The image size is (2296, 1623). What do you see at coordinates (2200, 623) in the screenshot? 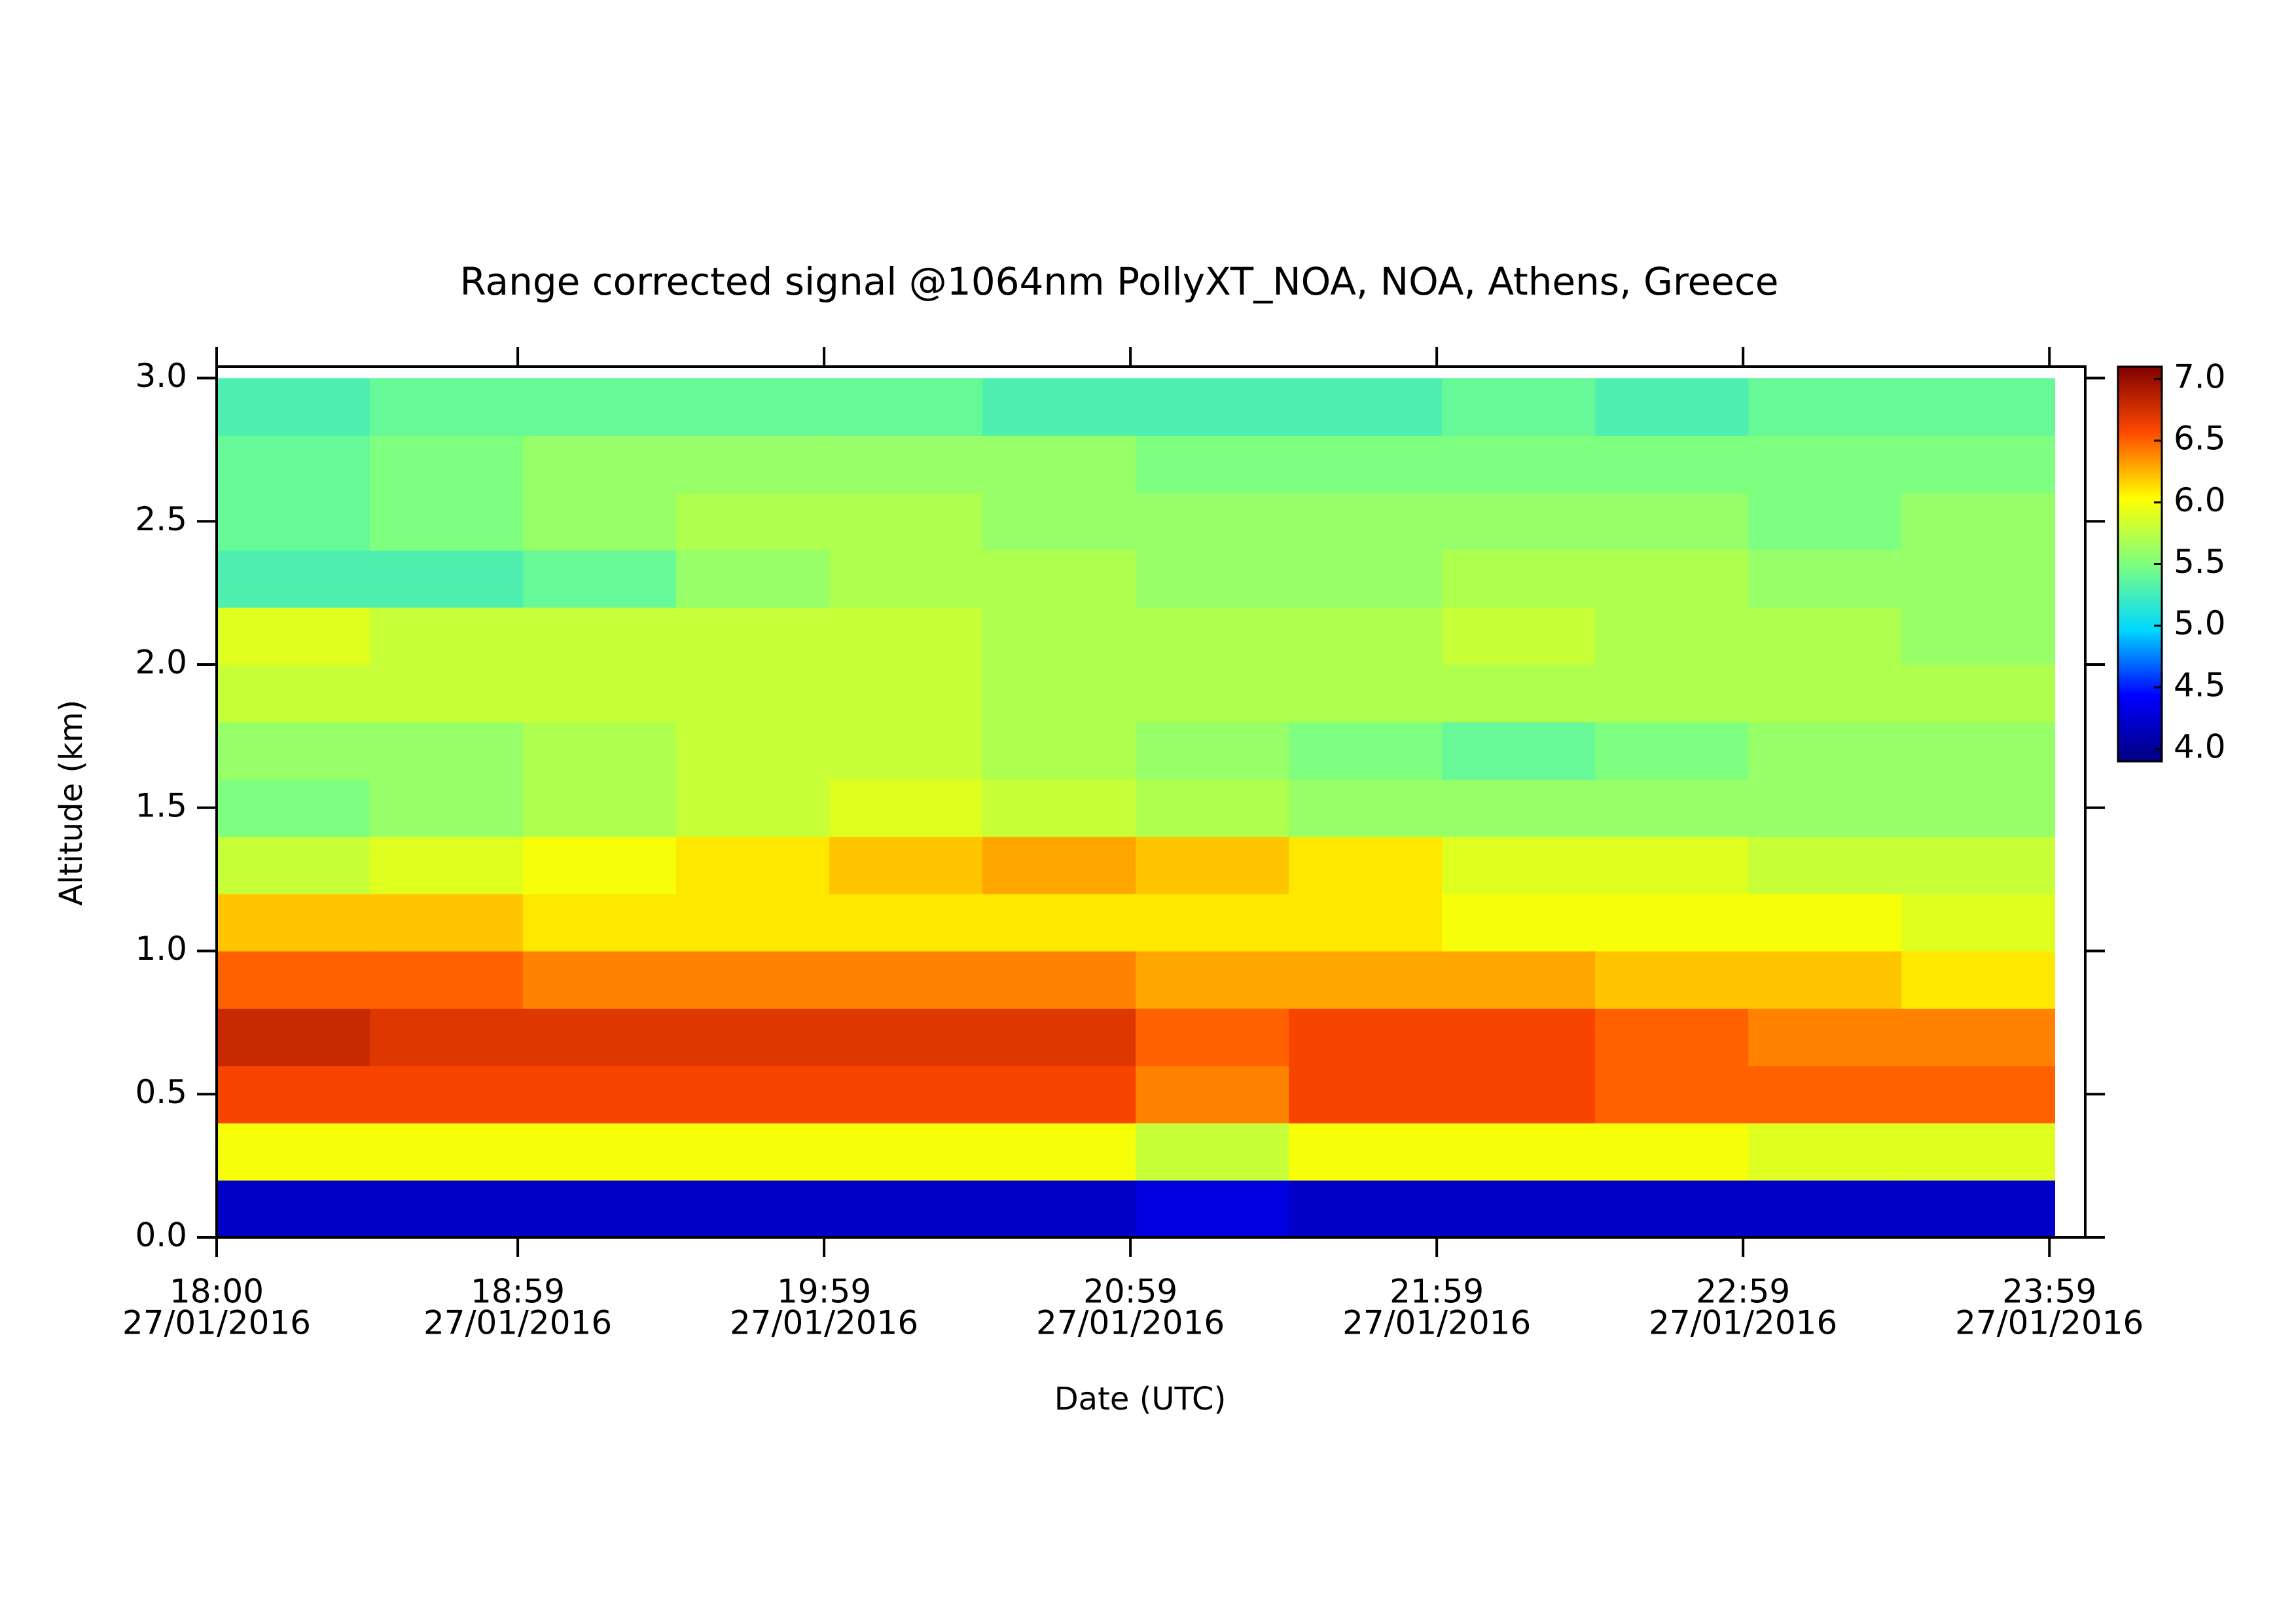
I see `colorbar-tick-label: 5.0` at bounding box center [2200, 623].